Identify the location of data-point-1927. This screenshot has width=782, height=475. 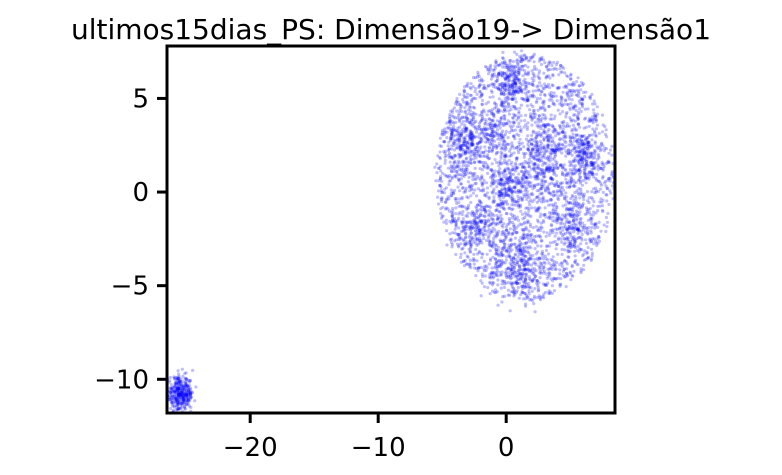
(556, 96).